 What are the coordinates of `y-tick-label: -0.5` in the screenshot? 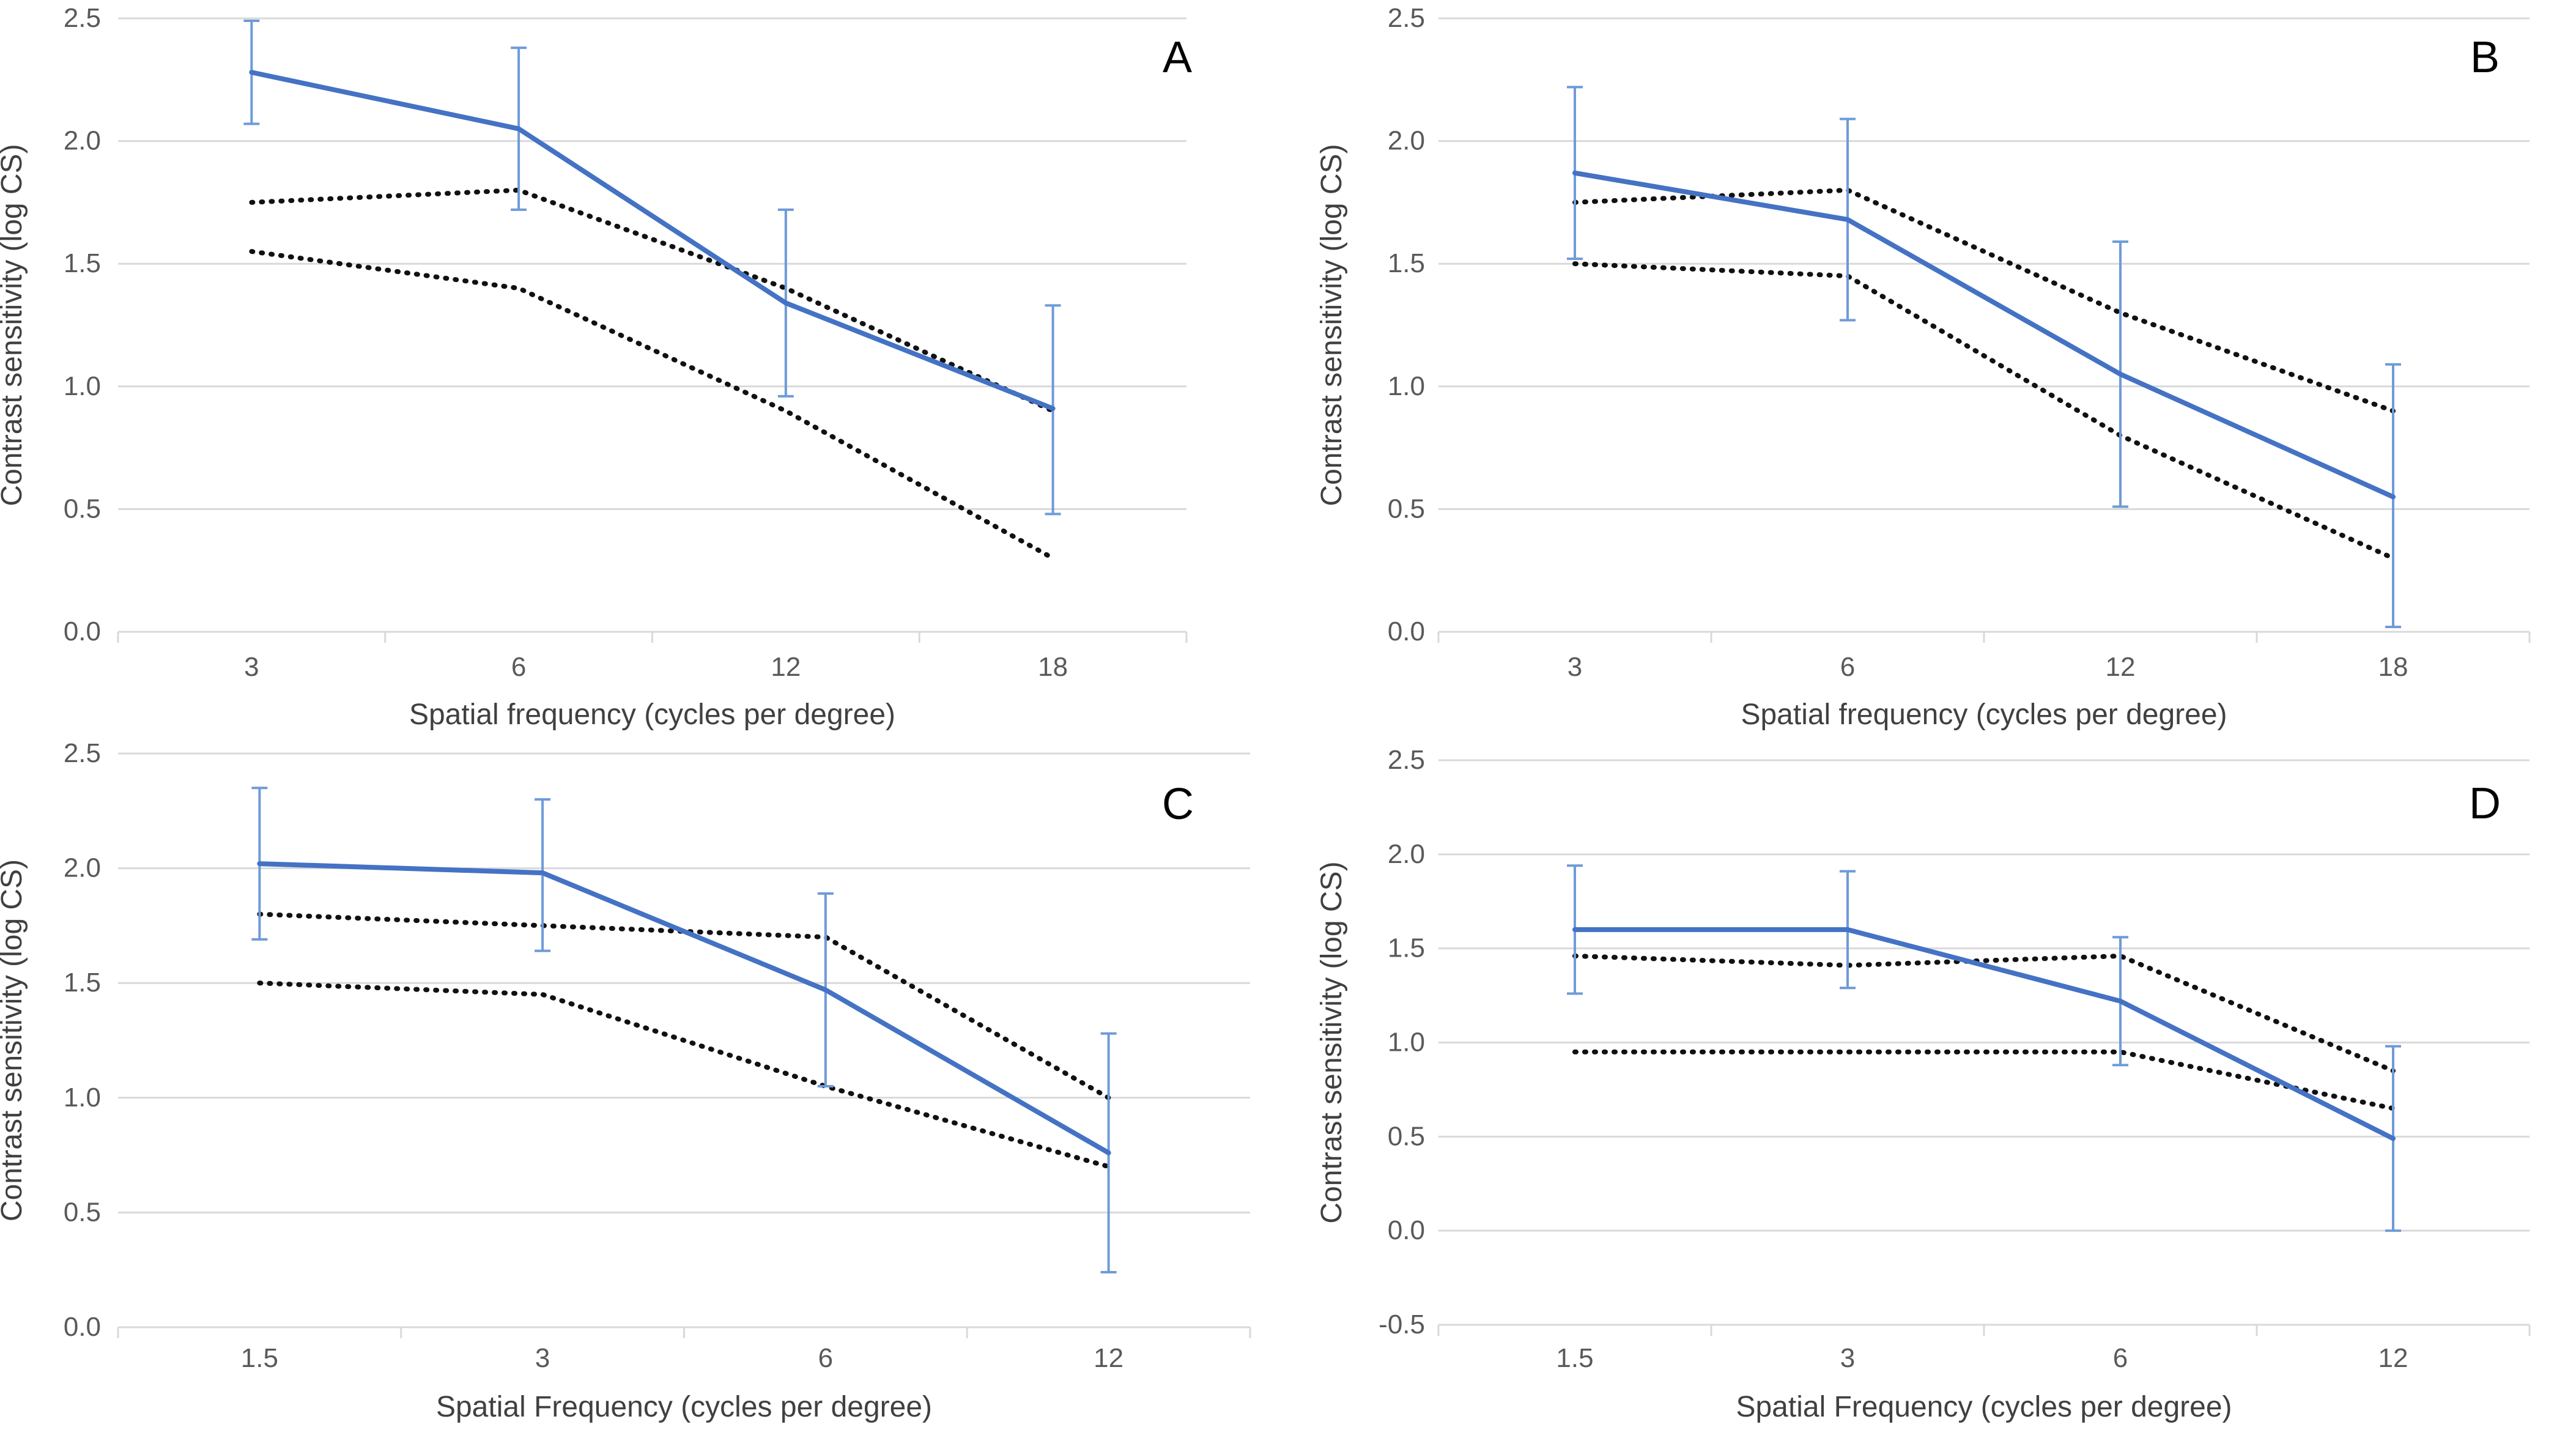 It's located at (1402, 1324).